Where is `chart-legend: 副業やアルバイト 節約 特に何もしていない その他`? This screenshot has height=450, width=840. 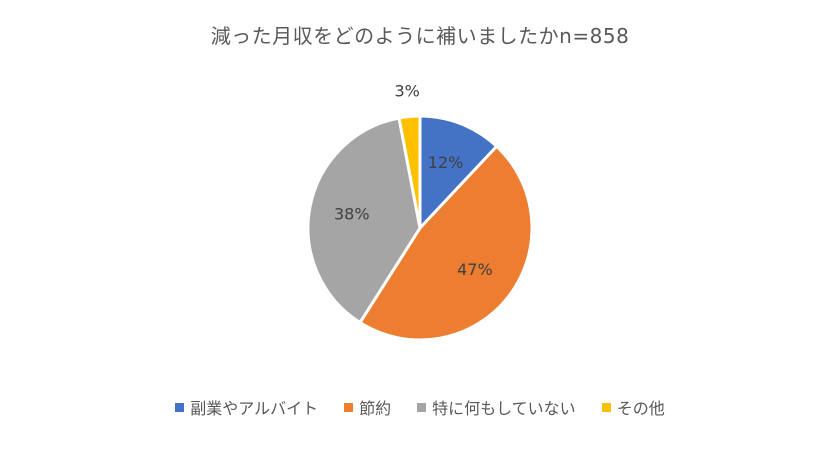 chart-legend: 副業やアルバイト 節約 特に何もしていない その他 is located at coordinates (420, 407).